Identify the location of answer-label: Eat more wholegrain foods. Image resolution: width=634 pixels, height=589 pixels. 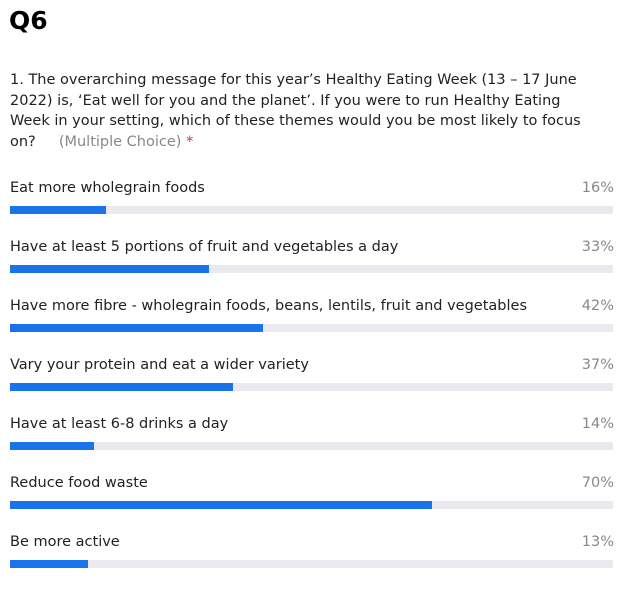
(107, 188).